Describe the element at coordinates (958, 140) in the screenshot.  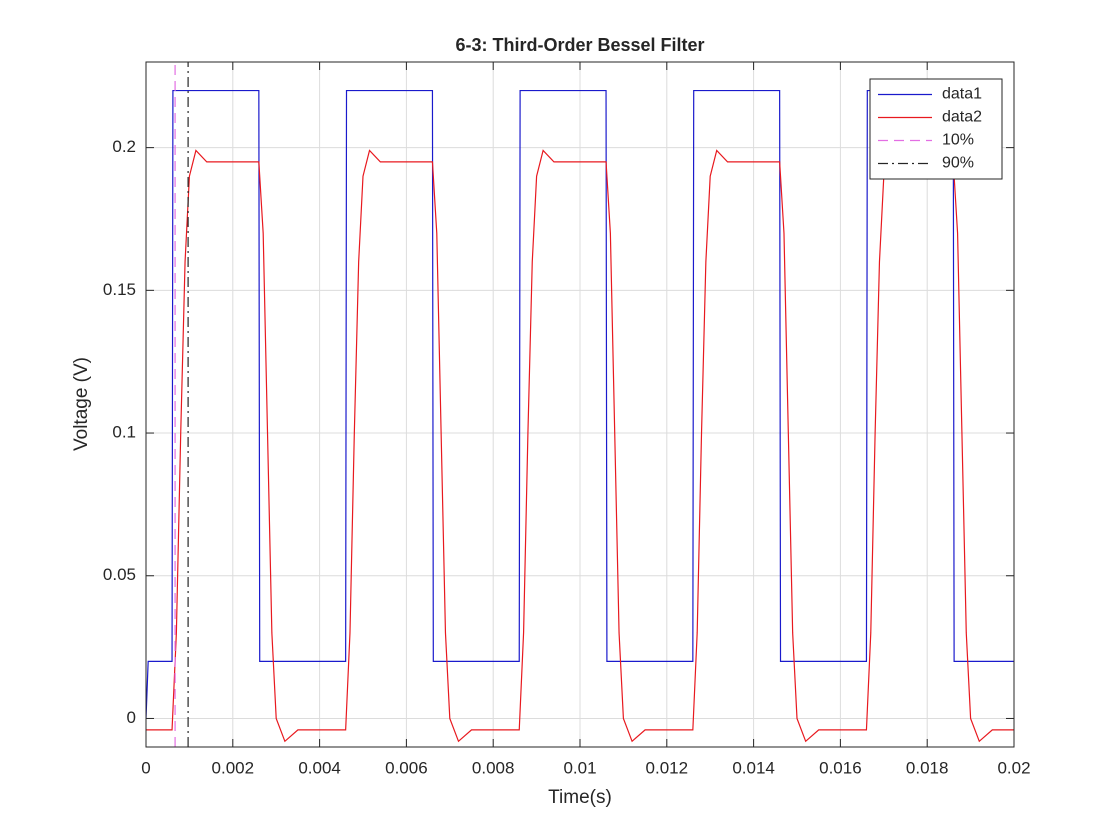
I see `legend-label: 10%` at that location.